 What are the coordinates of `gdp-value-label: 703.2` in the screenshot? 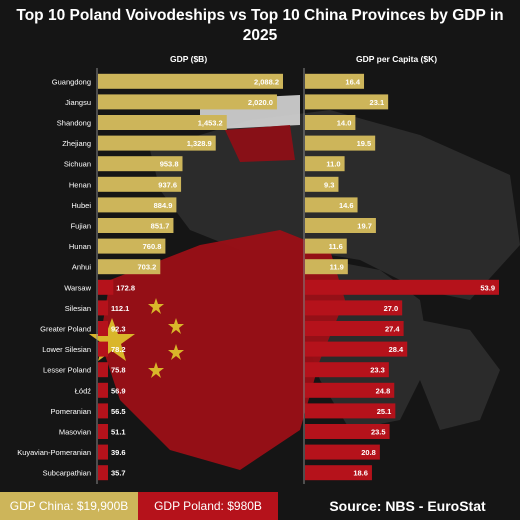 It's located at (147, 267).